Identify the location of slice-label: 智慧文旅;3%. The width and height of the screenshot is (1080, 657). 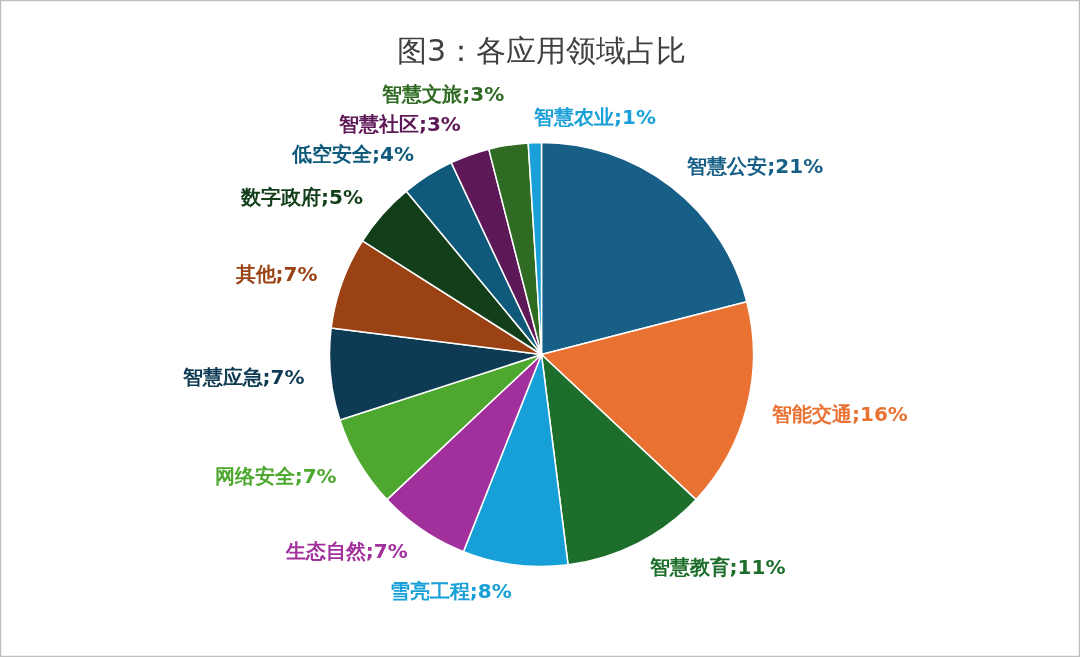
(443, 93).